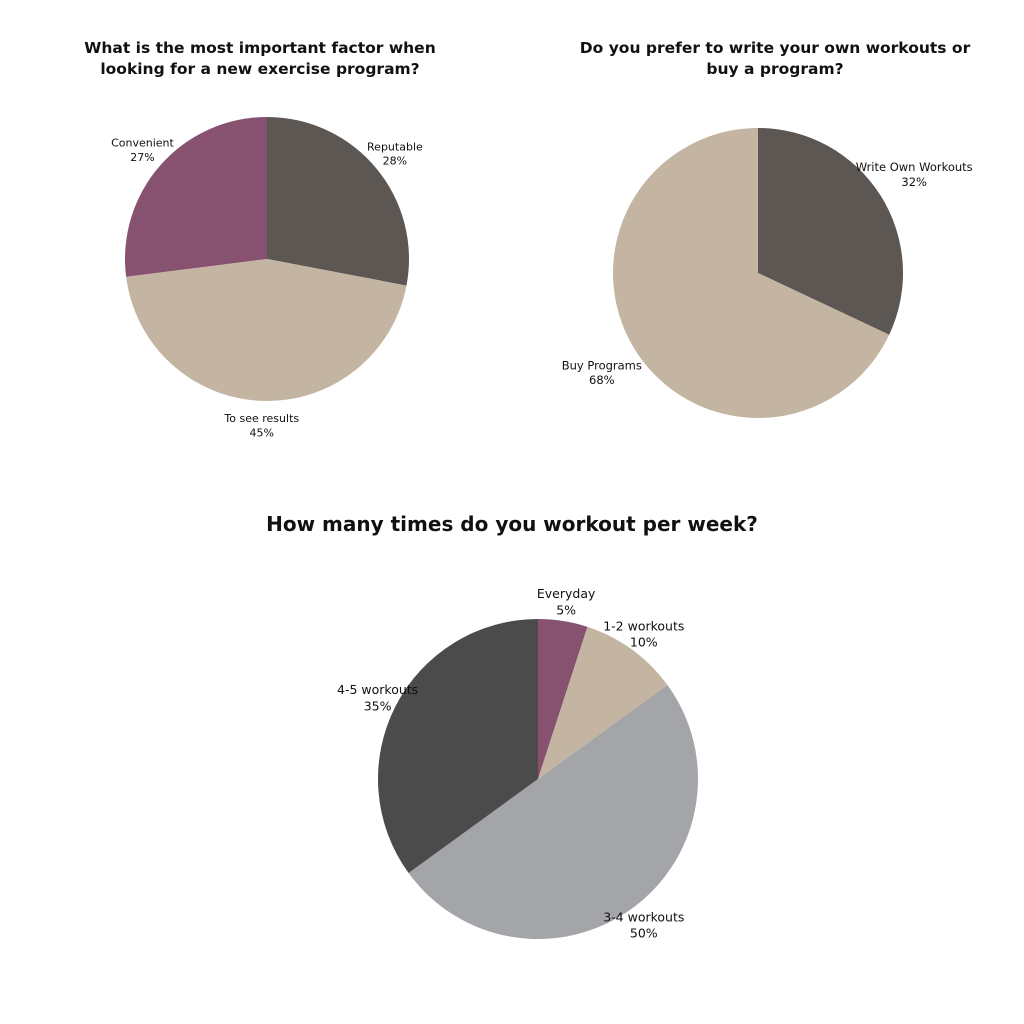 This screenshot has width=1024, height=1024. Describe the element at coordinates (142, 149) in the screenshot. I see `slice-label-convenient: Convenient 27%` at that location.